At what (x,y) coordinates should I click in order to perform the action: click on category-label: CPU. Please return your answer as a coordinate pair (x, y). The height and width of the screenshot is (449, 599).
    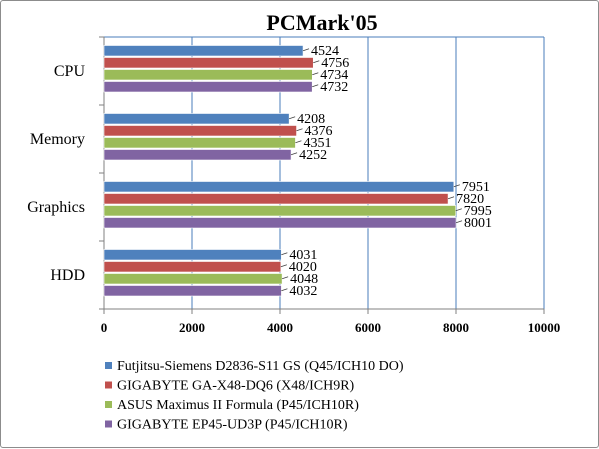
    Looking at the image, I should click on (70, 71).